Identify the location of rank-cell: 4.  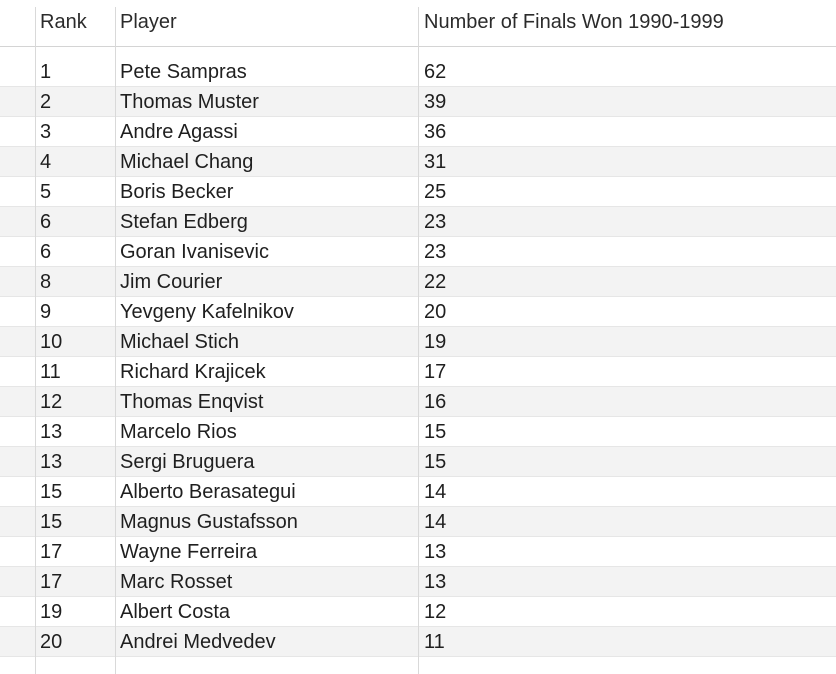
(46, 162).